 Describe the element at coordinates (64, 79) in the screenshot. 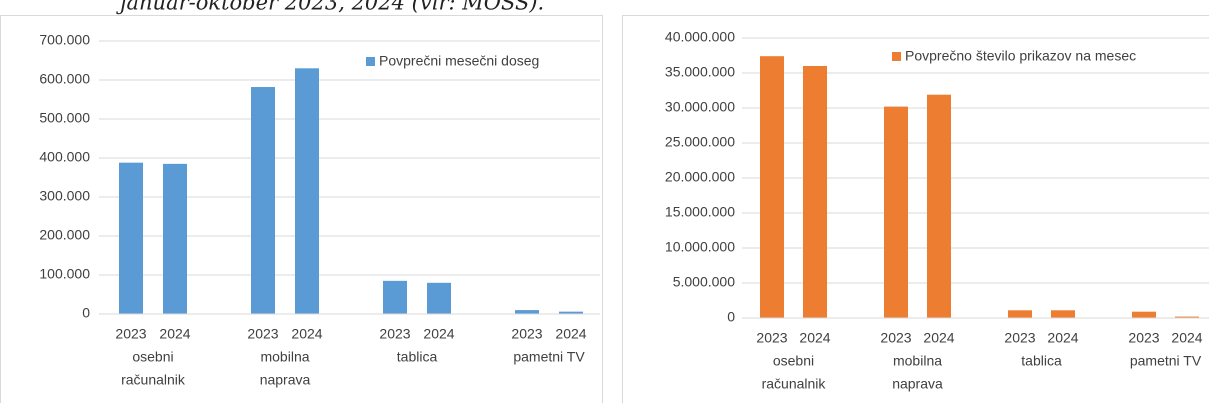

I see `y-tick-label: 600.000` at that location.